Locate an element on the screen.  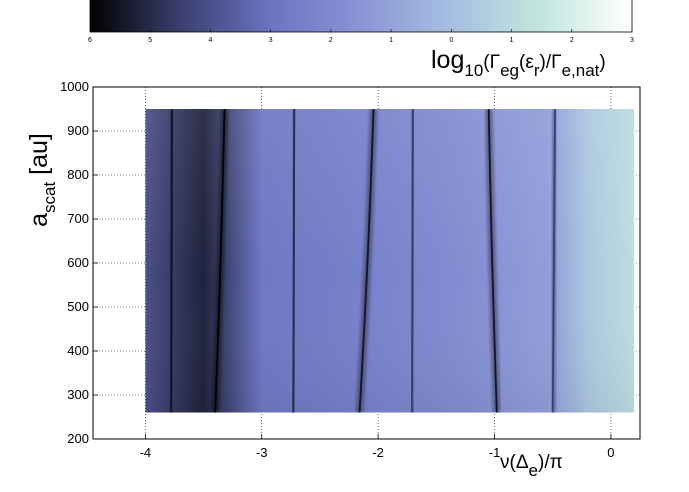
x-tick-label: -2 is located at coordinates (378, 452).